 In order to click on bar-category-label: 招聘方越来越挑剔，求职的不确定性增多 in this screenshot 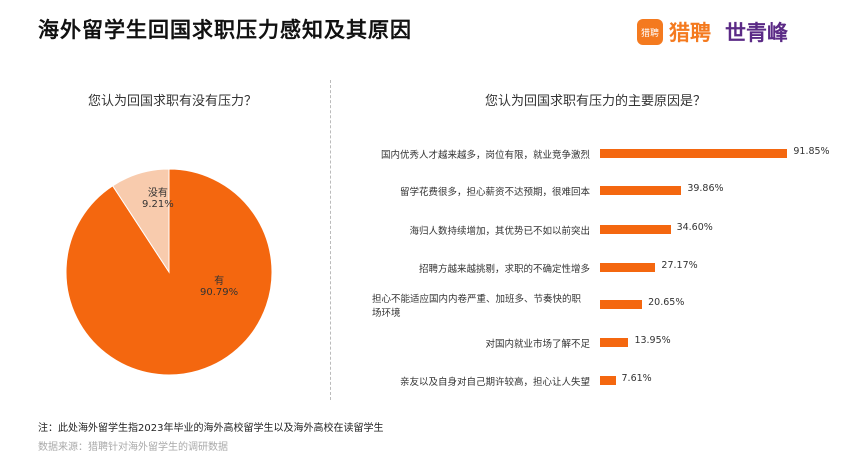, I will do `click(504, 269)`.